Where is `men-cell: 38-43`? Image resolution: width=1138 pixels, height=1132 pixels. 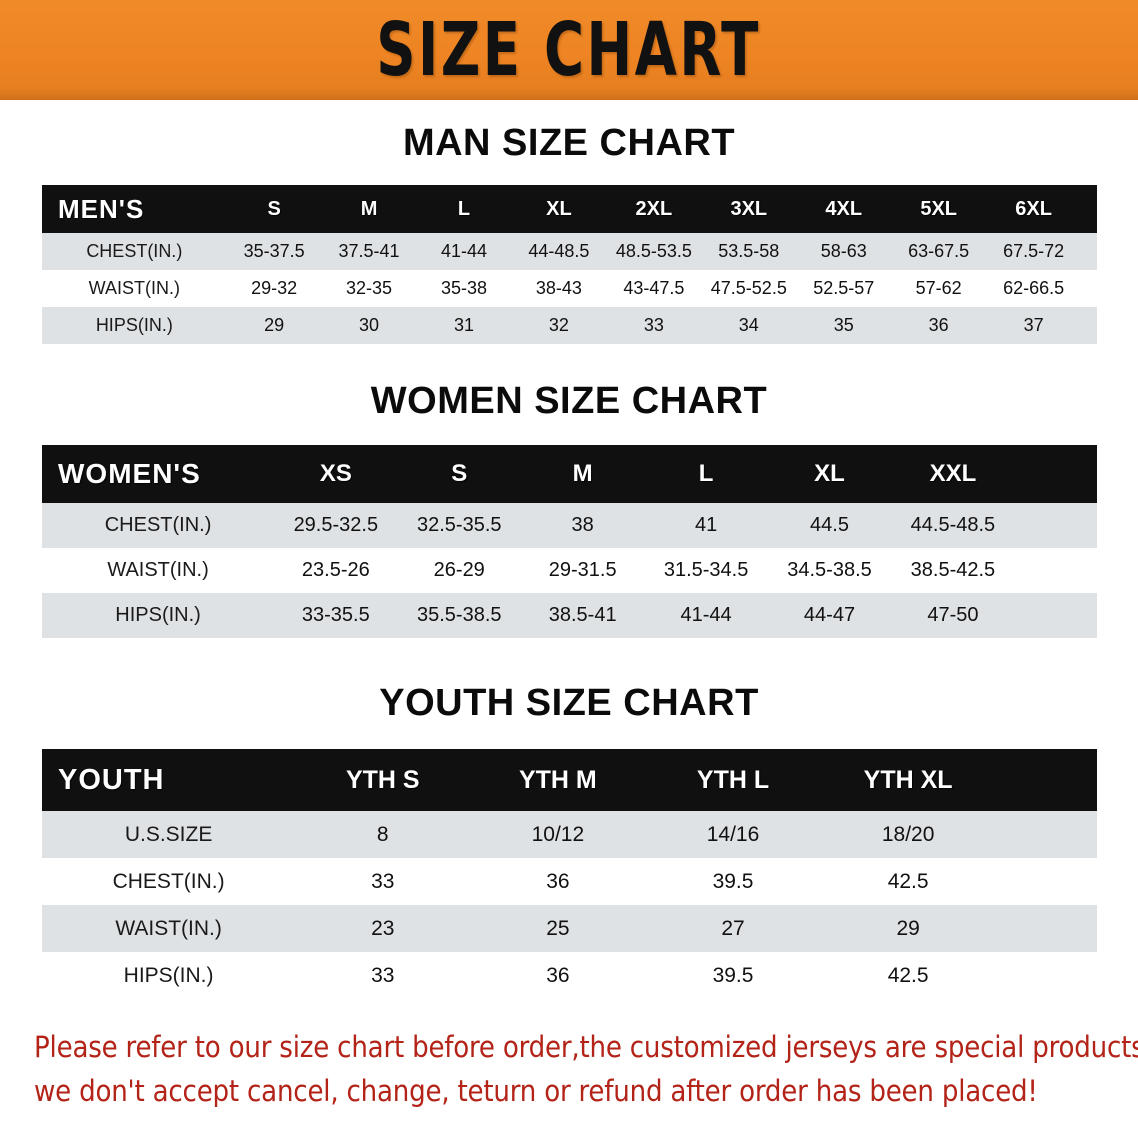
men-cell: 38-43 is located at coordinates (559, 288).